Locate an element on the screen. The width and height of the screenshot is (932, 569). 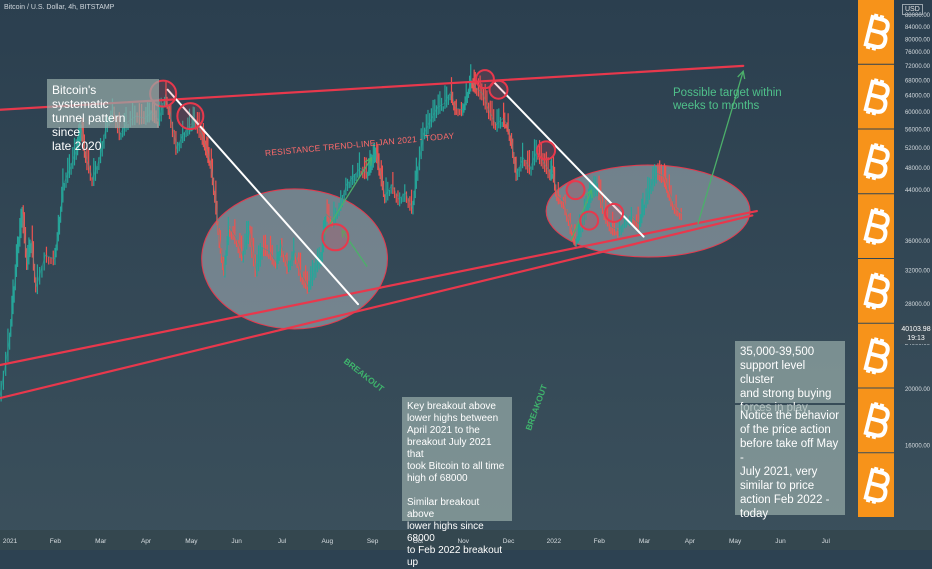
x-axis-band is located at coordinates (466, 540).